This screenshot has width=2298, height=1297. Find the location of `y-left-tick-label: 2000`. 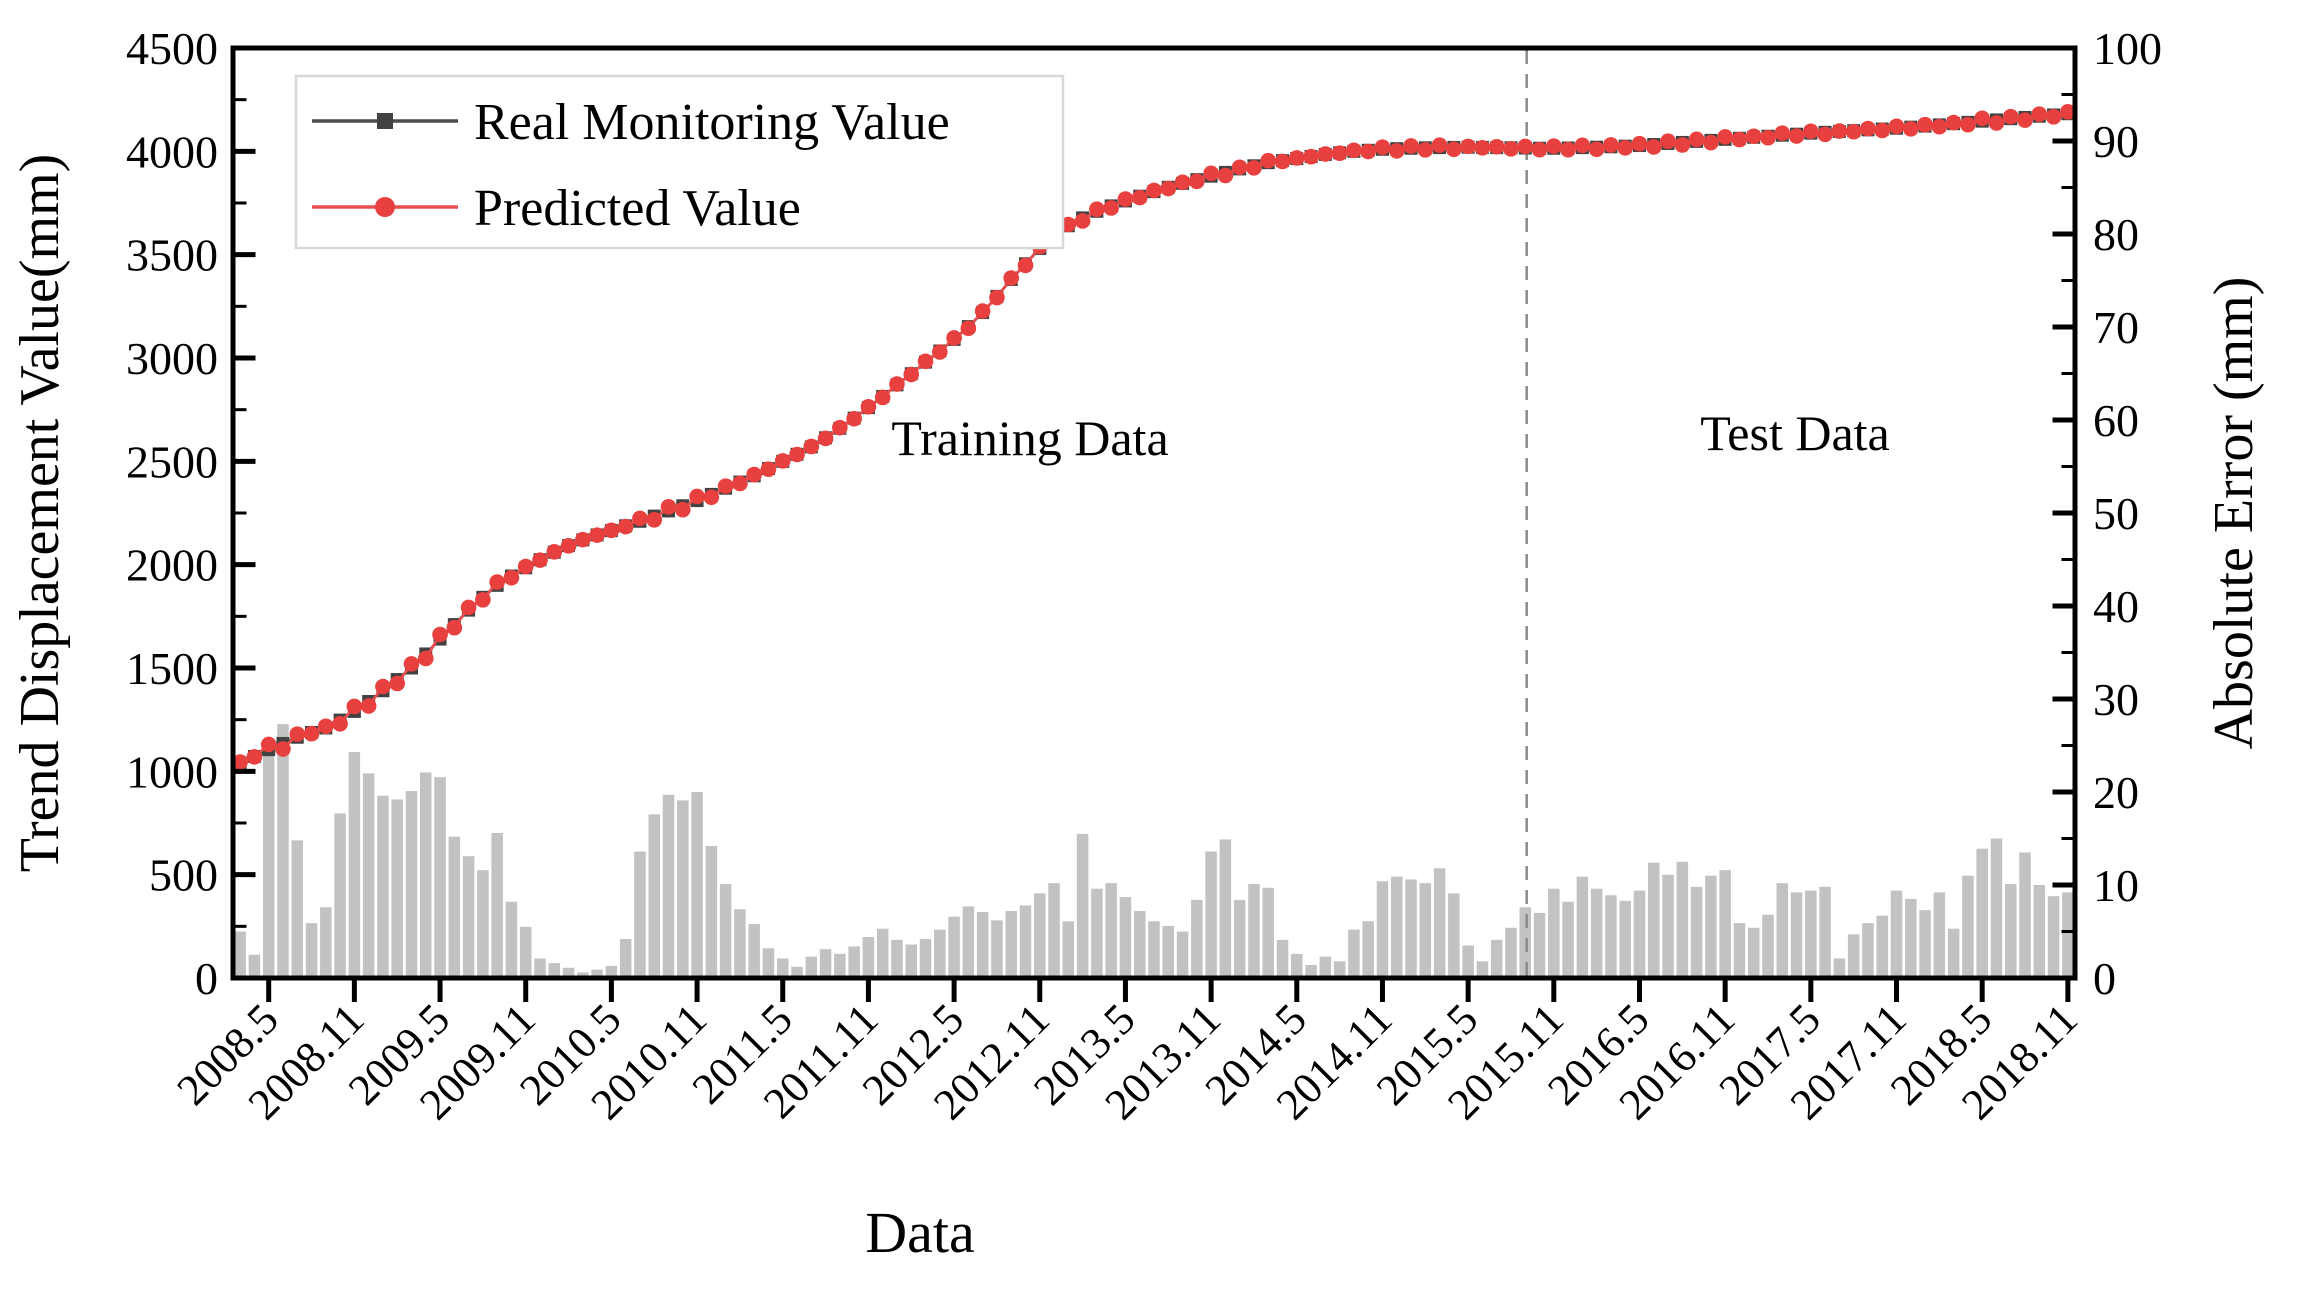

y-left-tick-label: 2000 is located at coordinates (172, 565).